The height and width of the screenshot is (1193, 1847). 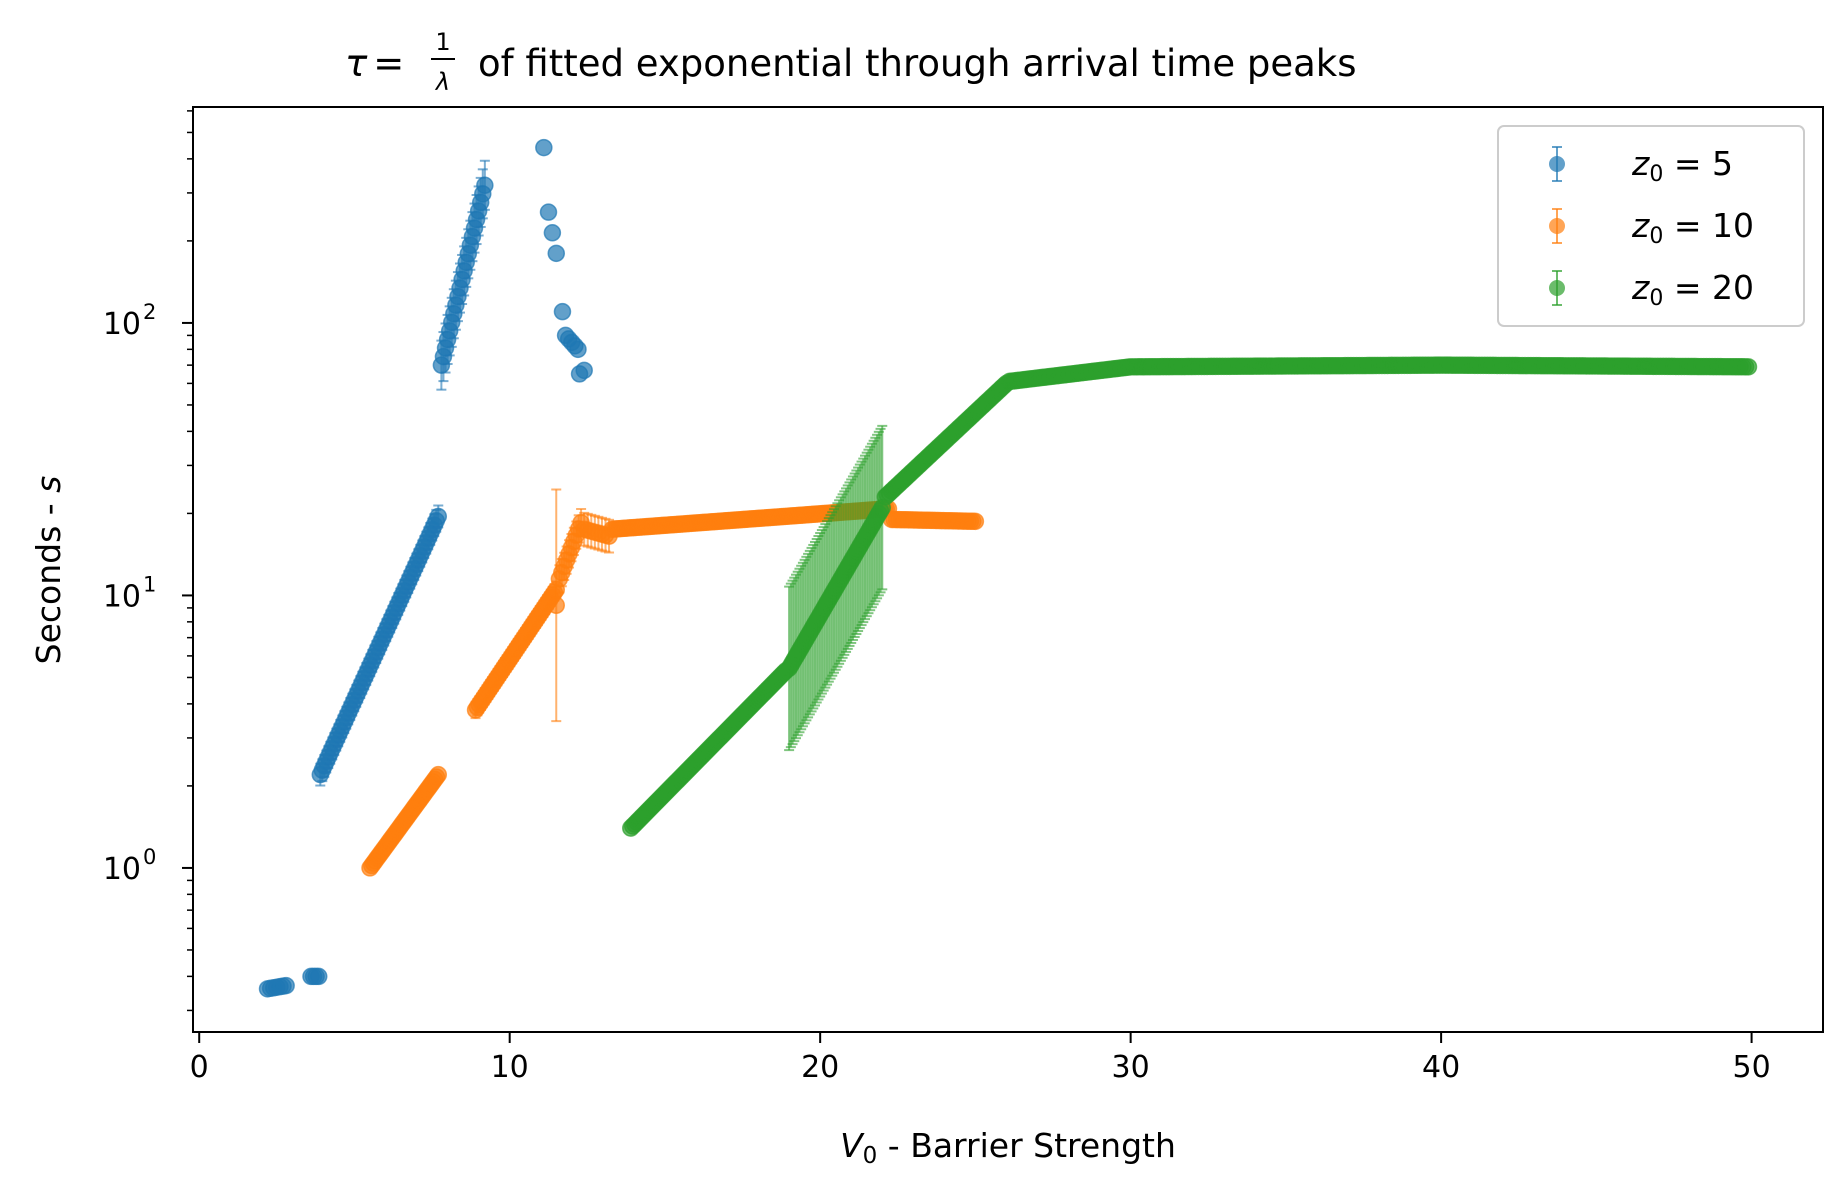 What do you see at coordinates (149, 584) in the screenshot?
I see `y-tick-exponent: 1` at bounding box center [149, 584].